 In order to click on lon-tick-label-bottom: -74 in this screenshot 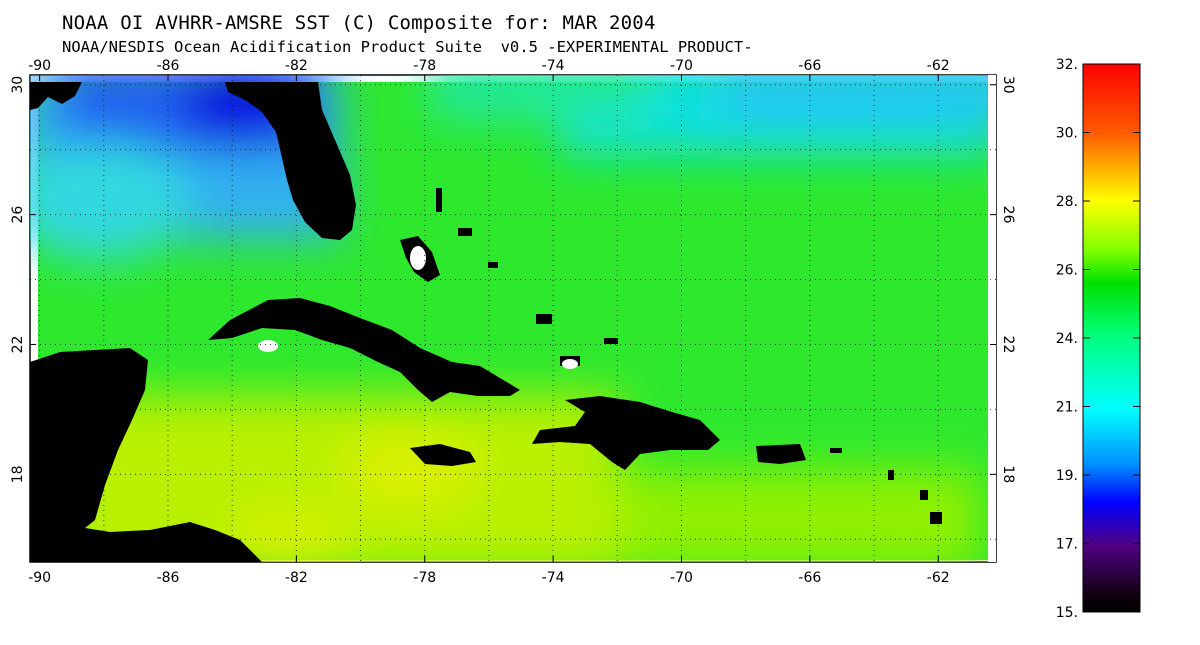, I will do `click(553, 578)`.